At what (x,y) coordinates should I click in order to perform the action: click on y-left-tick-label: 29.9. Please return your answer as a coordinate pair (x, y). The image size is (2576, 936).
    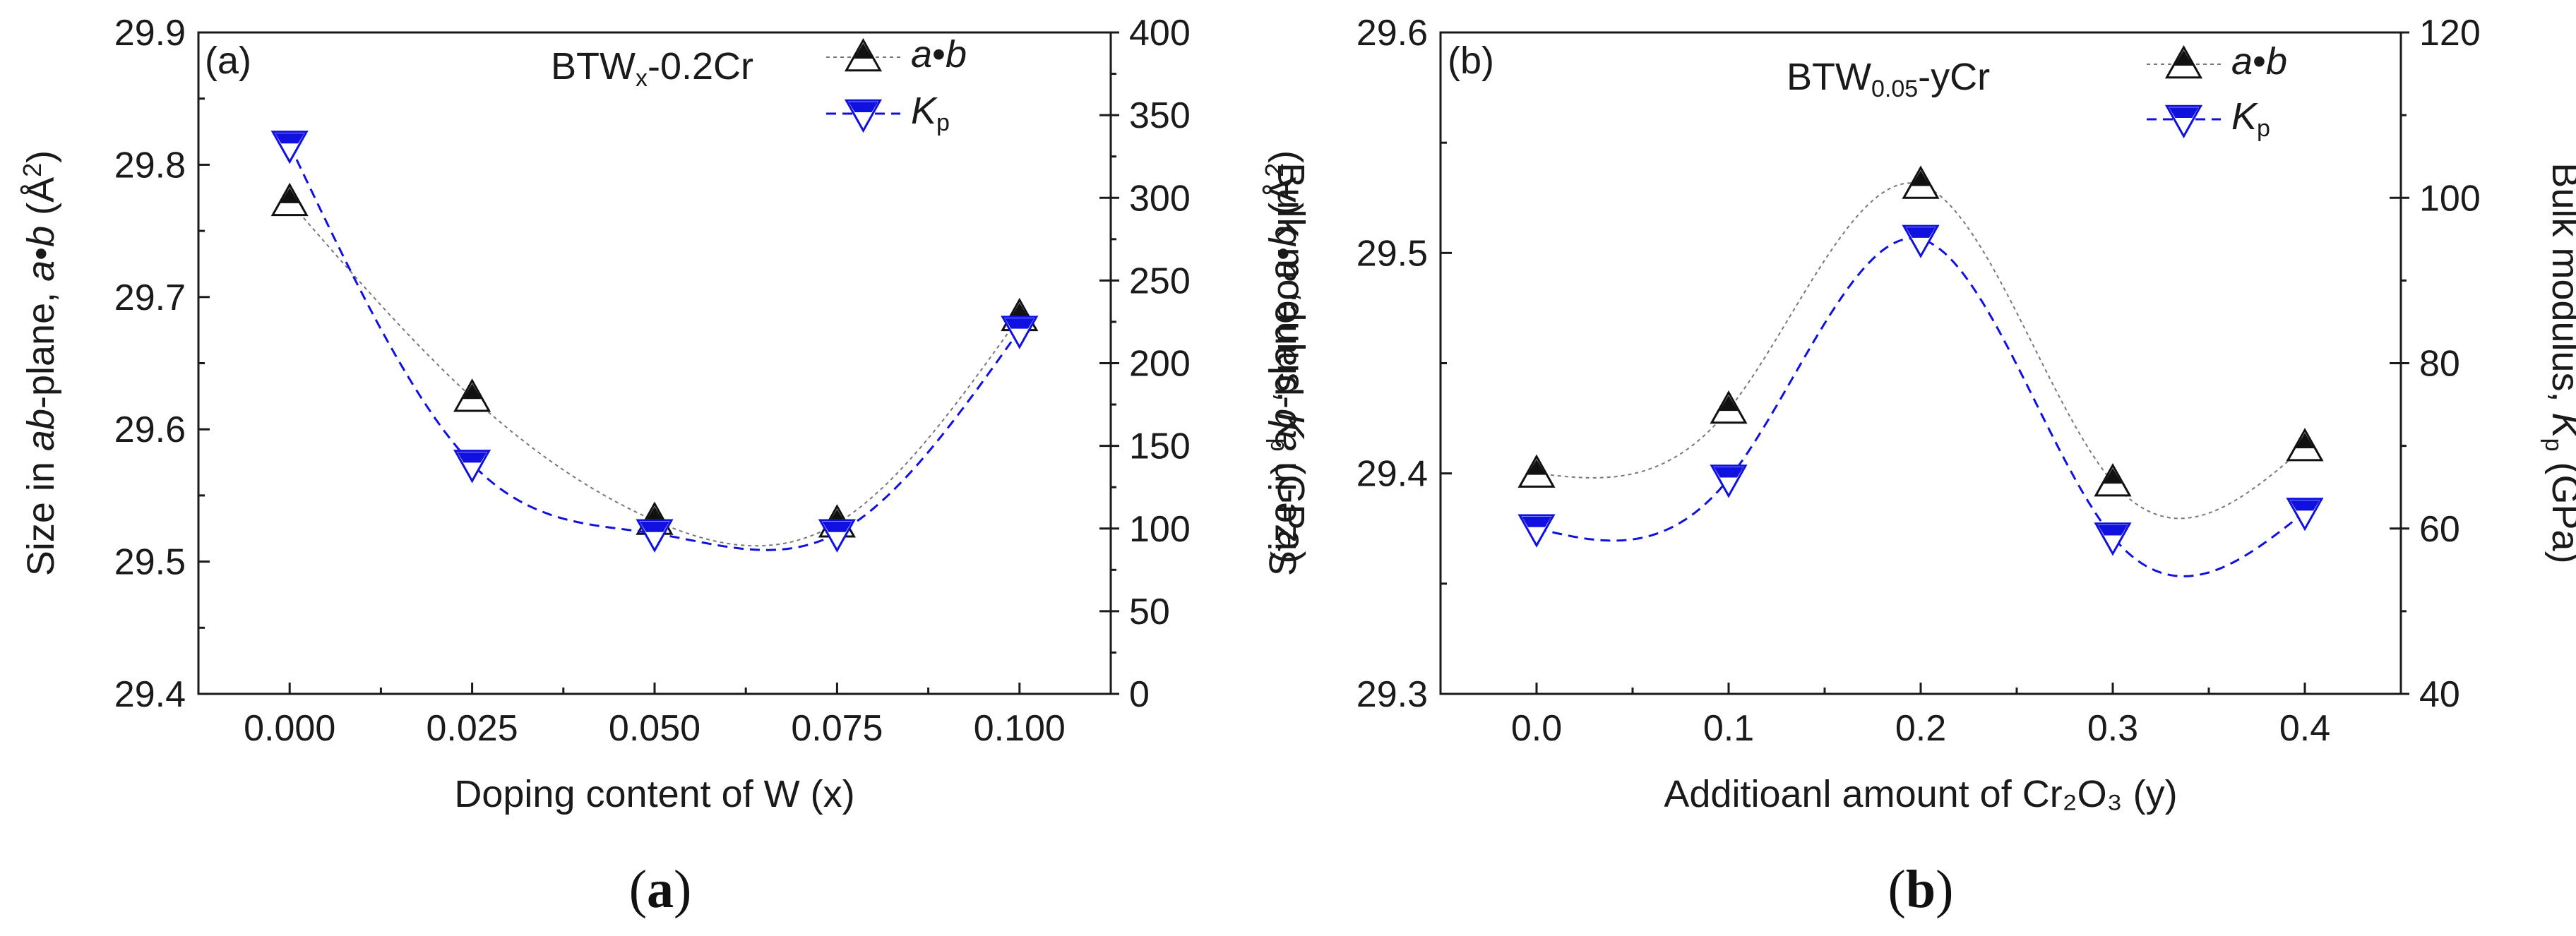
    Looking at the image, I should click on (150, 34).